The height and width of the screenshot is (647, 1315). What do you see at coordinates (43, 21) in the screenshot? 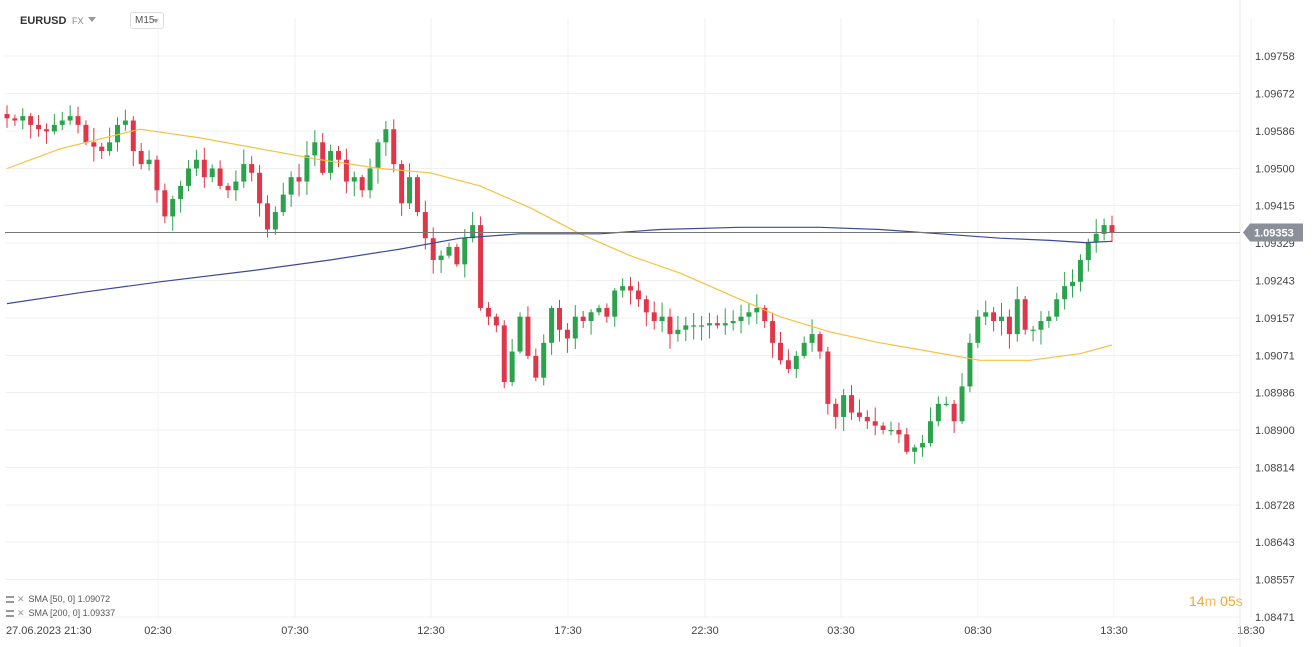
I see `symbol-label: EURUSD` at bounding box center [43, 21].